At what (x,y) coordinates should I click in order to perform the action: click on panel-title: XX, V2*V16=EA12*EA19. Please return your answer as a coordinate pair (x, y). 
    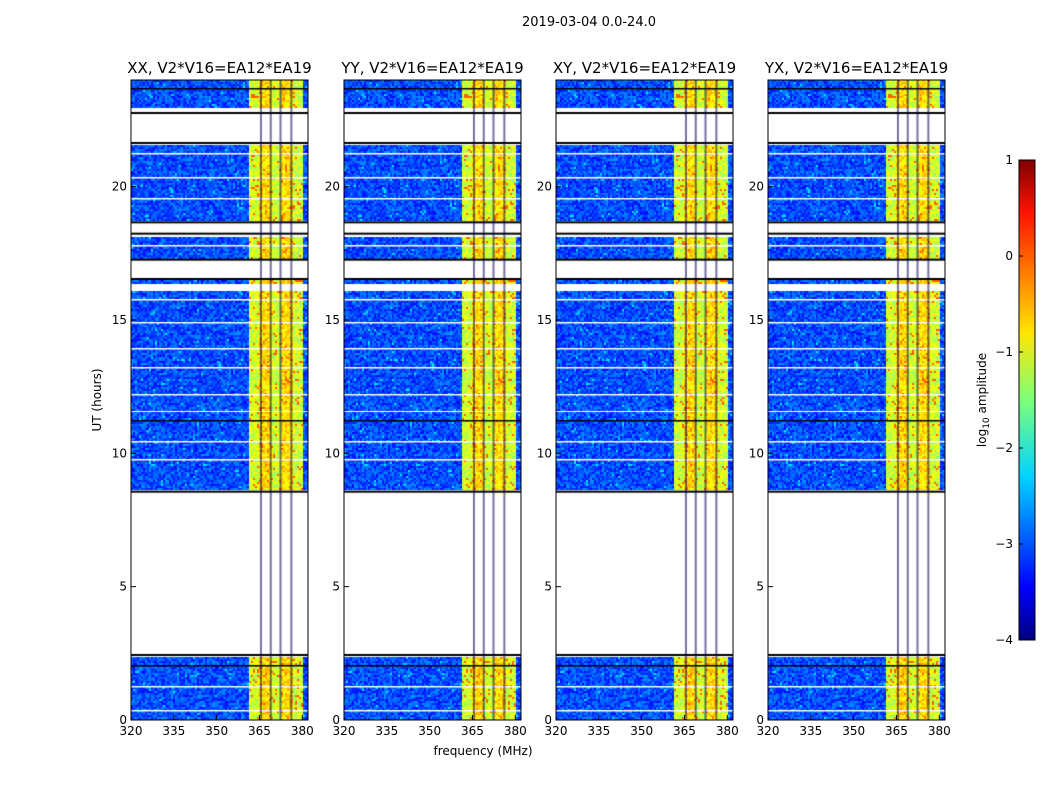
    Looking at the image, I should click on (219, 68).